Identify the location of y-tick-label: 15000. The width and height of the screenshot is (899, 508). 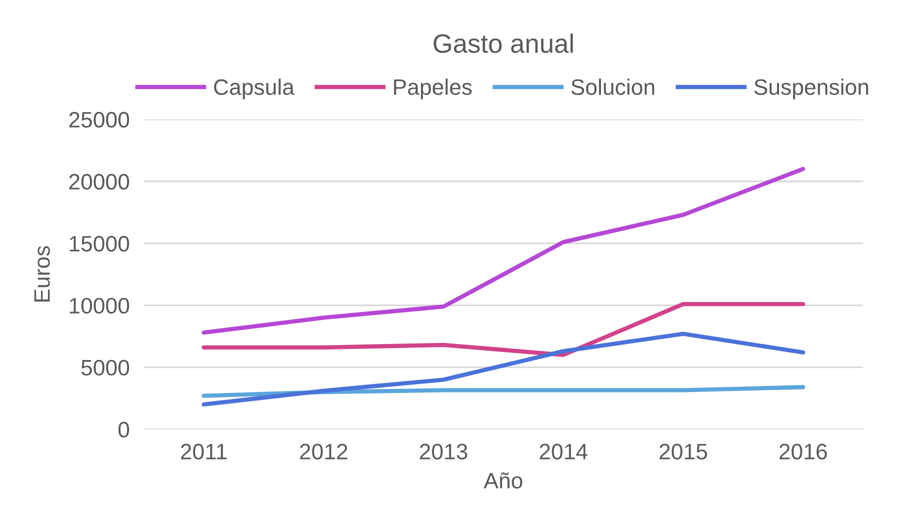
(100, 244).